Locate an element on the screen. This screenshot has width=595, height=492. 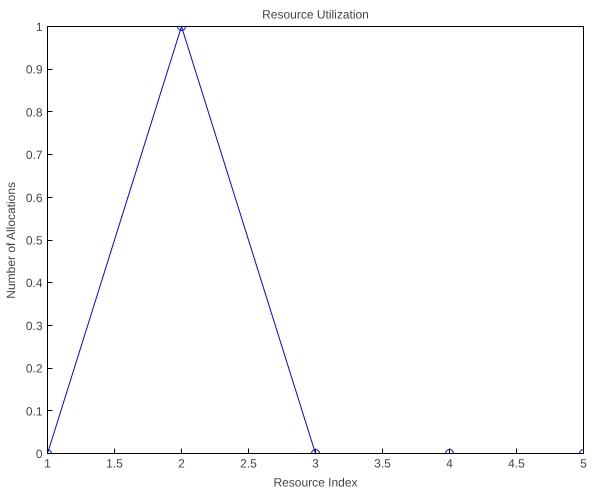
y-tick-label: 0.4 is located at coordinates (34, 283).